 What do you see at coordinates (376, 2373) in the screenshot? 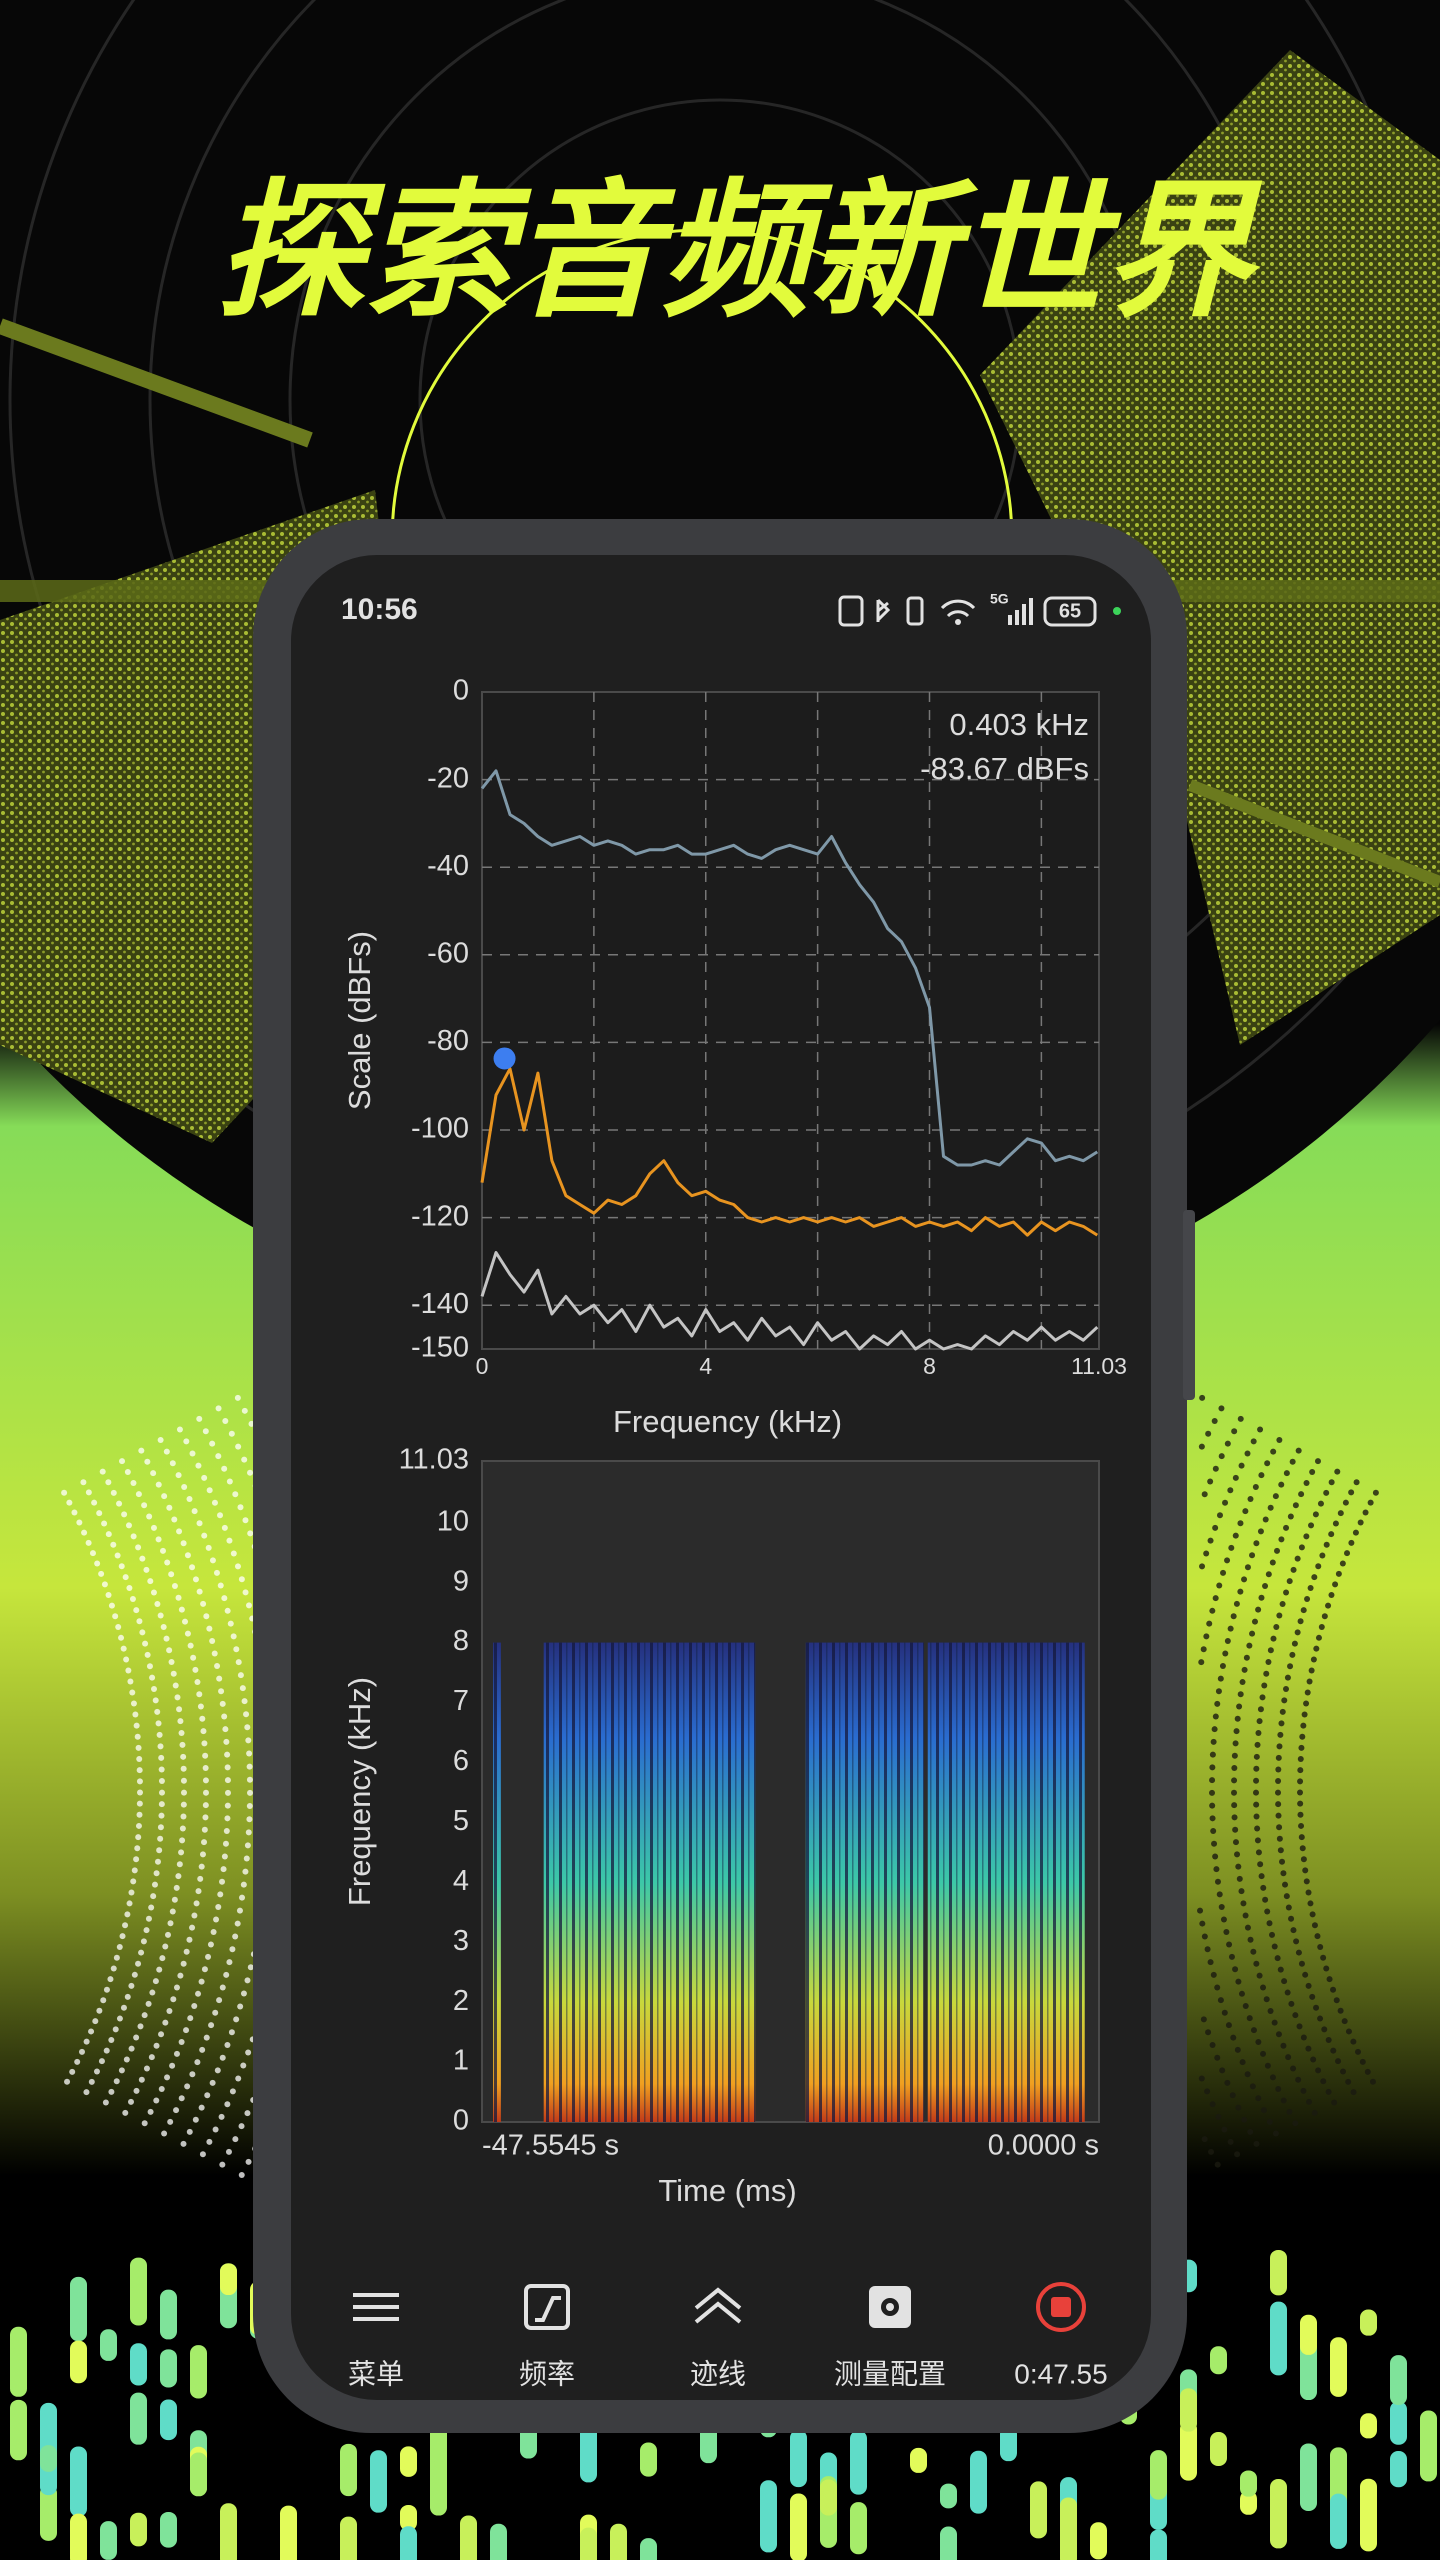
I see `nav-label: 菜单` at bounding box center [376, 2373].